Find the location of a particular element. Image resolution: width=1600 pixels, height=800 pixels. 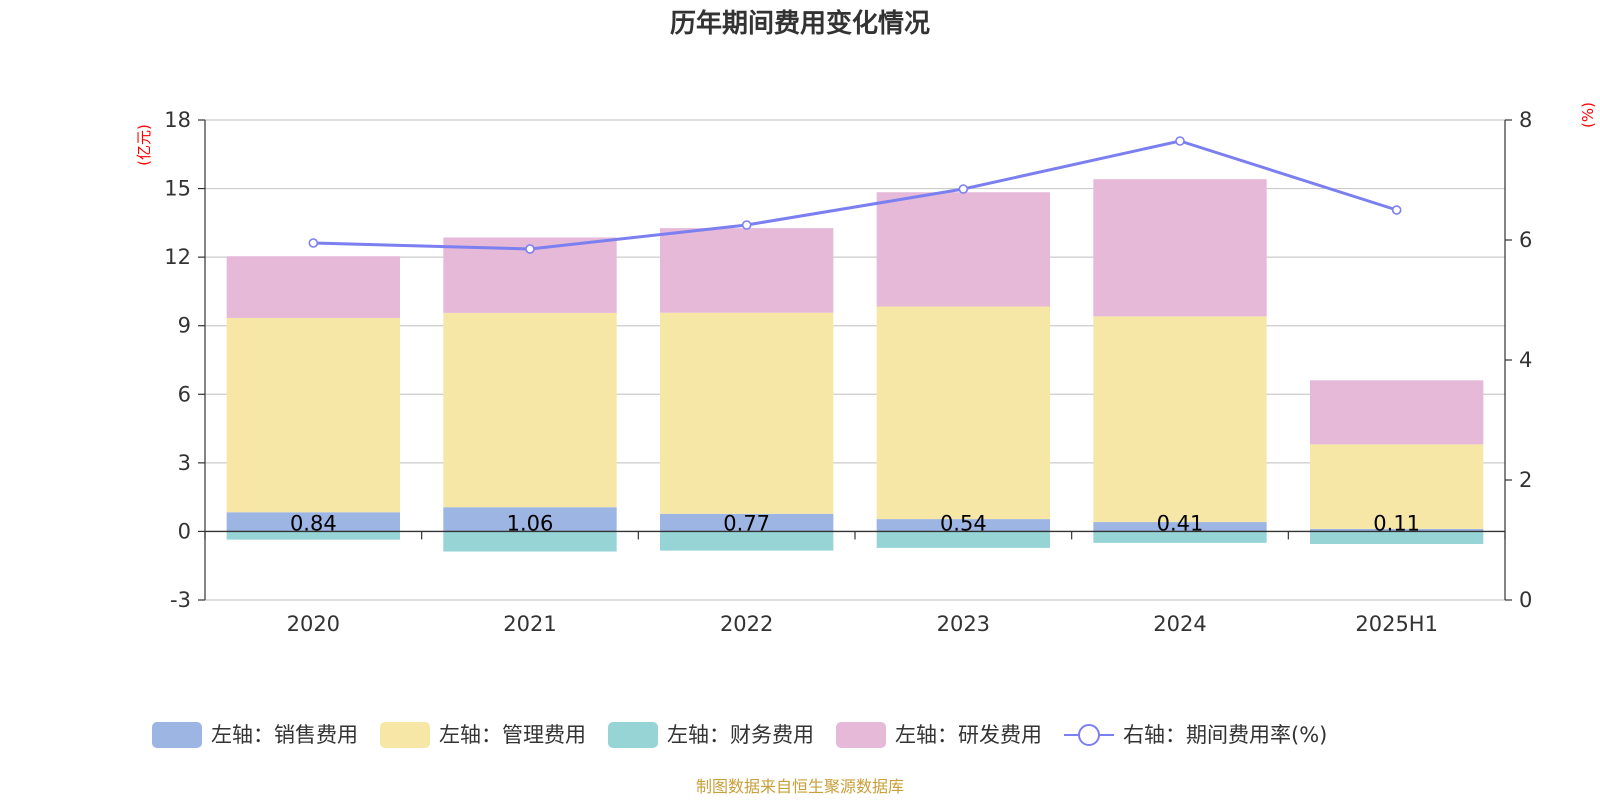

left-axis-tick-label: -3 is located at coordinates (180, 600).